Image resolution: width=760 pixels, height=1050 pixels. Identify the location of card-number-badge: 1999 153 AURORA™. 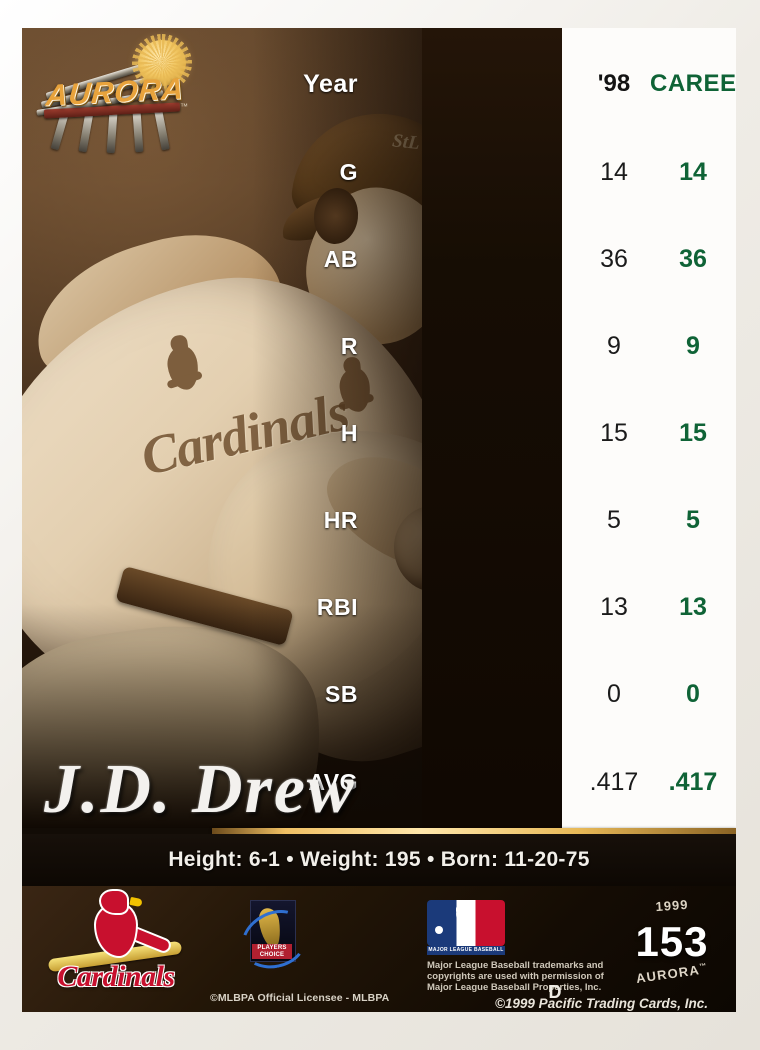
(672, 945).